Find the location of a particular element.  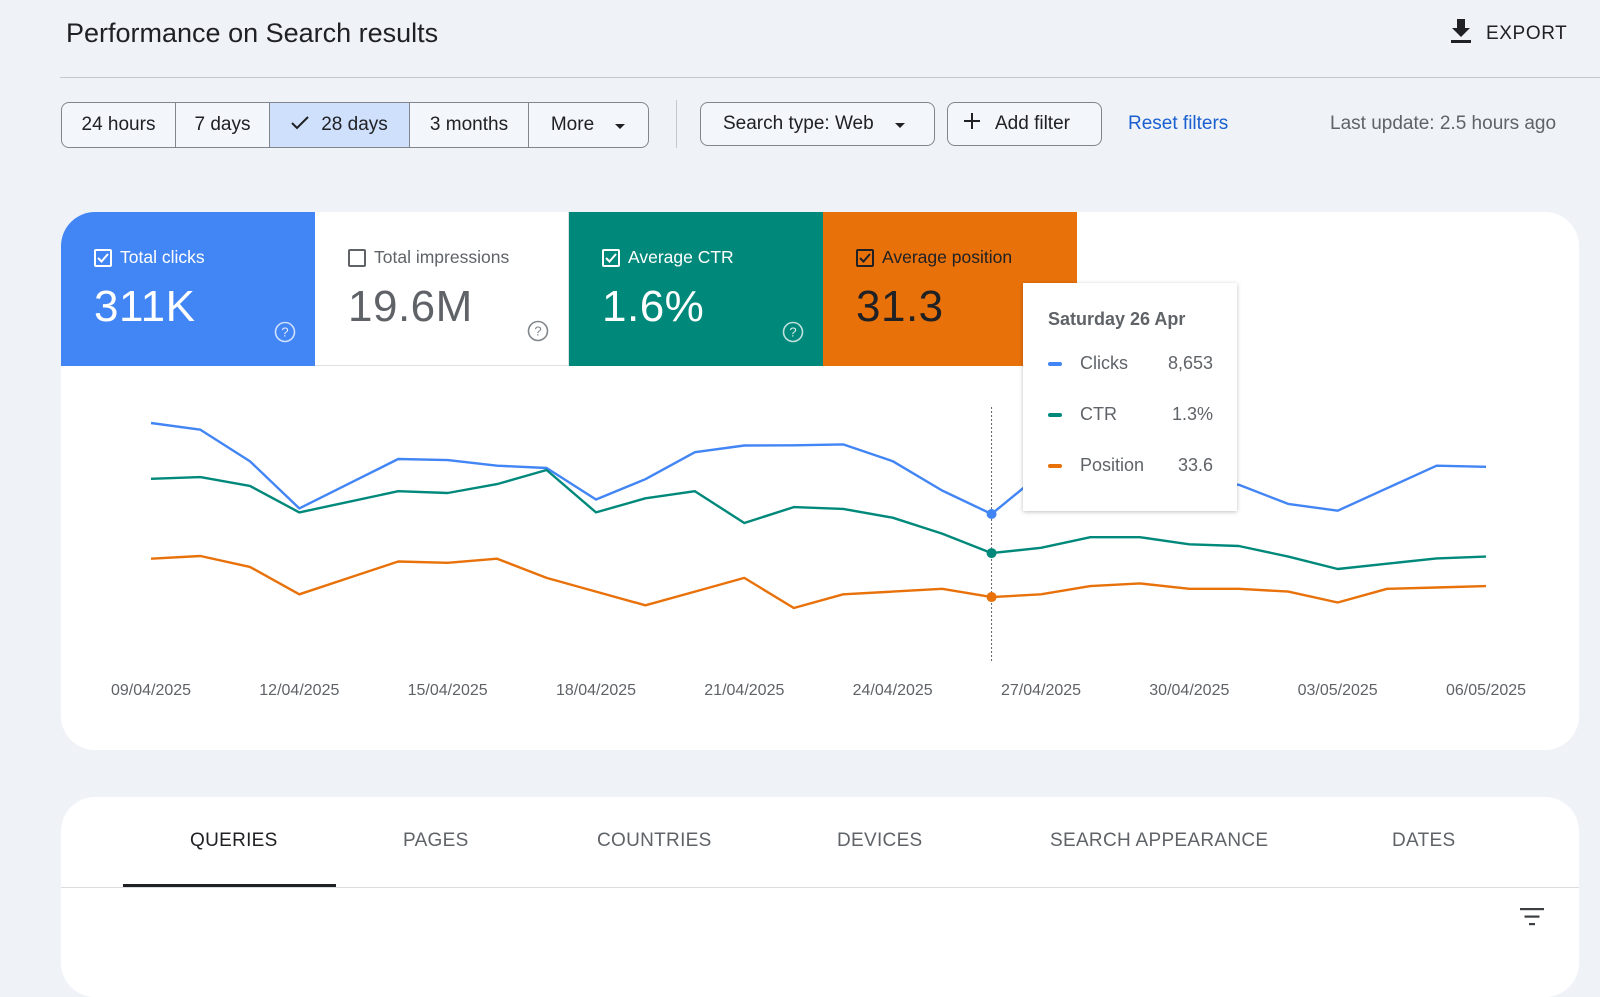

search-type-dropdown: Search type: Web is located at coordinates (817, 124).